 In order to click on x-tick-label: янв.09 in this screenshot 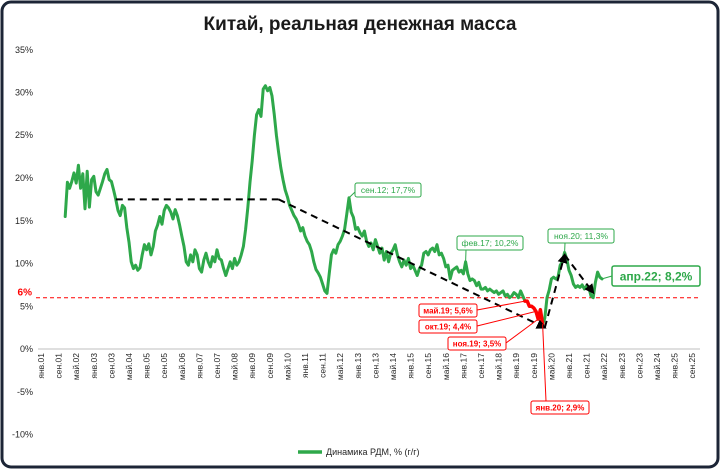, I will do `click(252, 366)`.